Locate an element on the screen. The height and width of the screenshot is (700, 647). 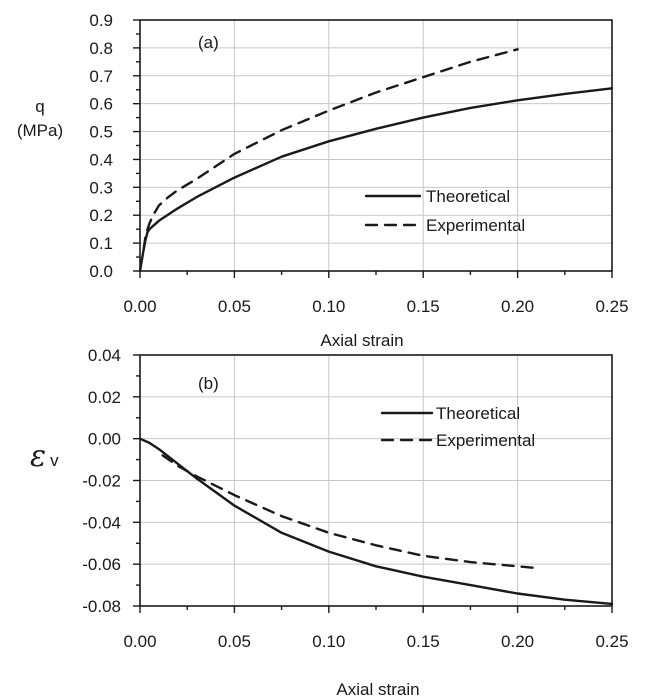
y-tick-label: 0.1 is located at coordinates (101, 243).